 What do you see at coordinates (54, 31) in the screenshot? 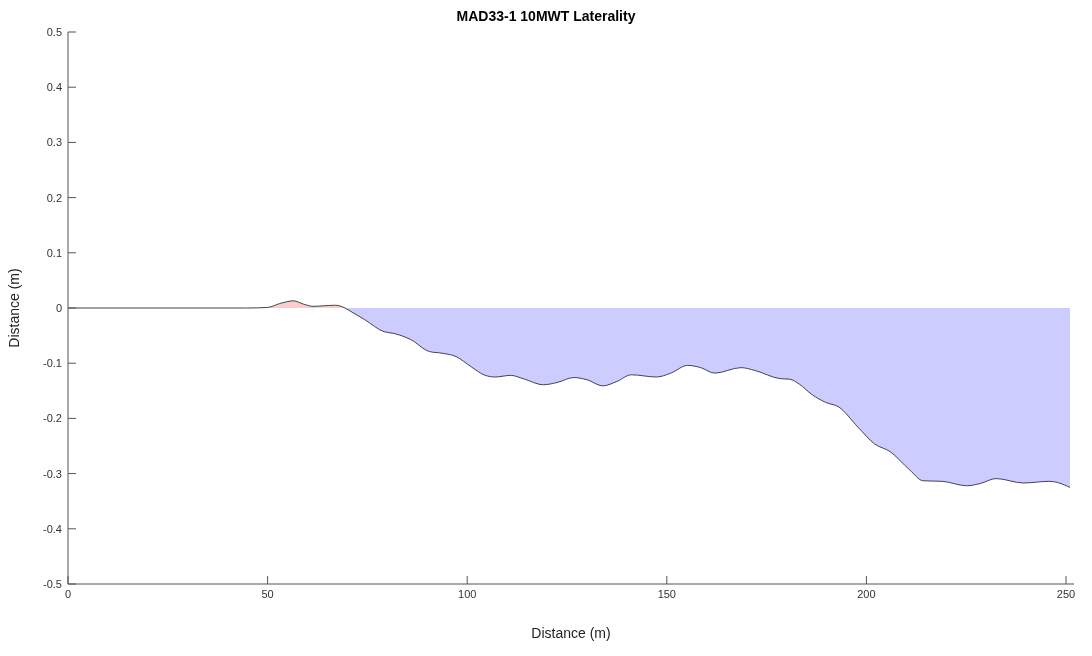
I see `y-tick-label: 0.5` at bounding box center [54, 31].